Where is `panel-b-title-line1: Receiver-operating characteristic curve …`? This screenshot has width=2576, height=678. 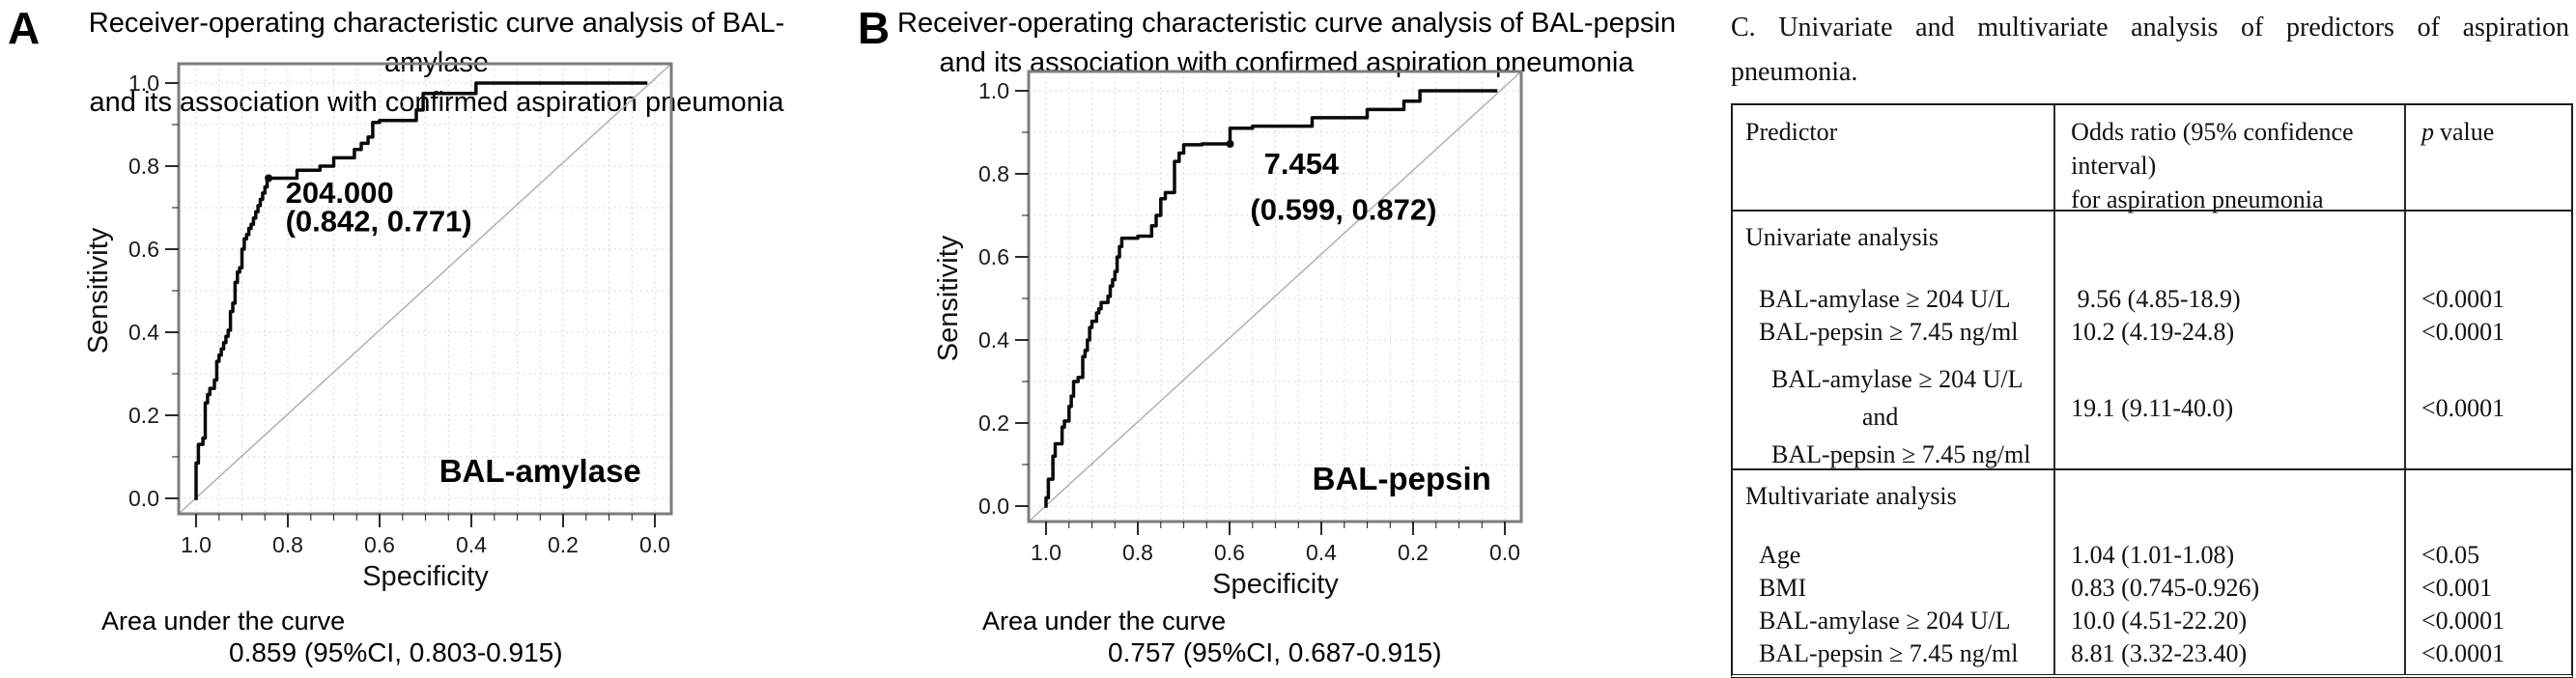
panel-b-title-line1: Receiver-operating characteristic curve … is located at coordinates (1286, 23).